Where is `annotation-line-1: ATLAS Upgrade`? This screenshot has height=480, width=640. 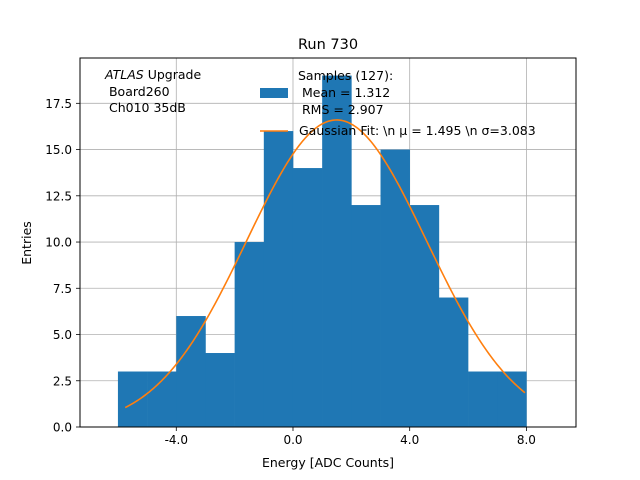
annotation-line-1: ATLAS Upgrade is located at coordinates (152, 74).